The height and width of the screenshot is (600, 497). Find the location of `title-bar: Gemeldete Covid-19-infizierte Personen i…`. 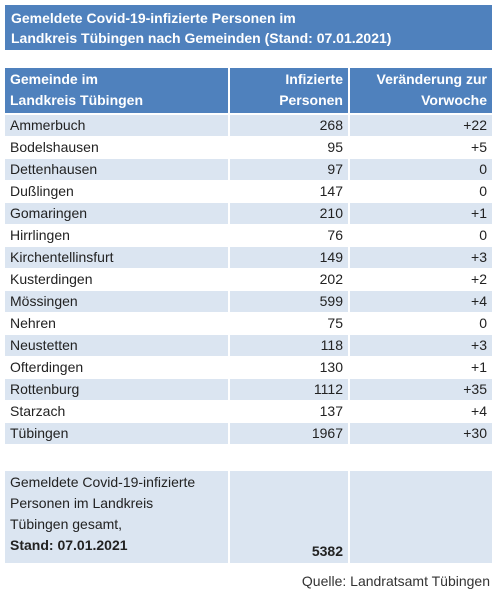

title-bar: Gemeldete Covid-19-infizierte Personen i… is located at coordinates (248, 27).